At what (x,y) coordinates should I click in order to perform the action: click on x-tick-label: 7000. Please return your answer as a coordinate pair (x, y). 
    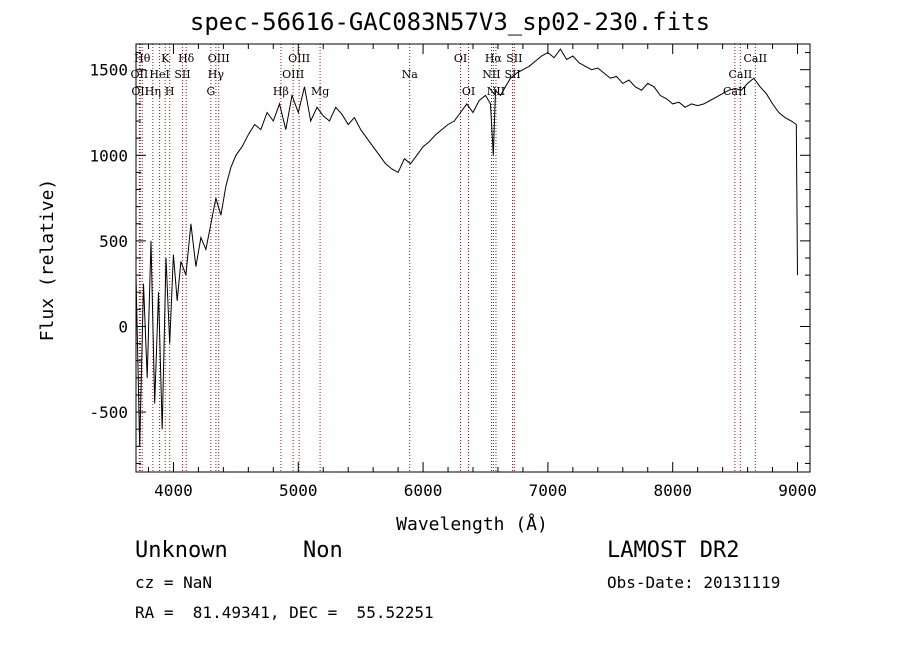
    Looking at the image, I should click on (548, 490).